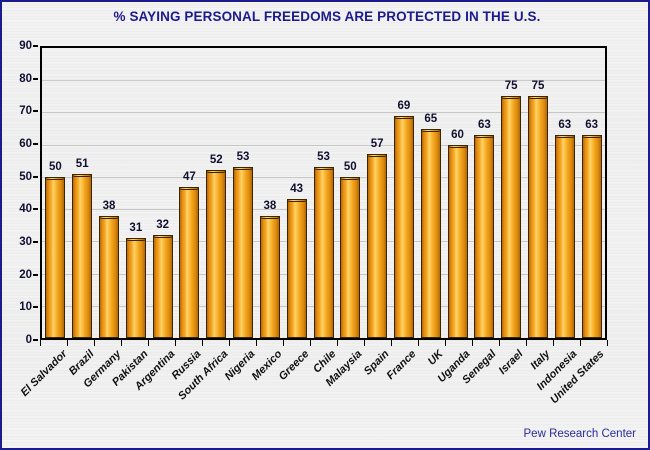 Image resolution: width=650 pixels, height=450 pixels. What do you see at coordinates (189, 176) in the screenshot?
I see `bar-value-label: 47` at bounding box center [189, 176].